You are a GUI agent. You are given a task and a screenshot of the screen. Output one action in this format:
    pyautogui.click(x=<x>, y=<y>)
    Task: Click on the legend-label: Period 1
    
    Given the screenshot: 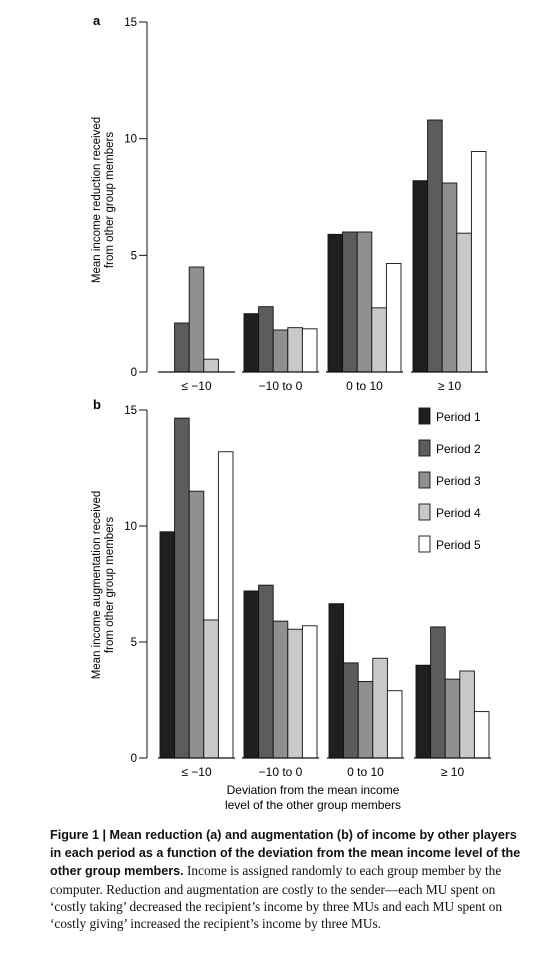 What is the action you would take?
    pyautogui.click(x=458, y=417)
    